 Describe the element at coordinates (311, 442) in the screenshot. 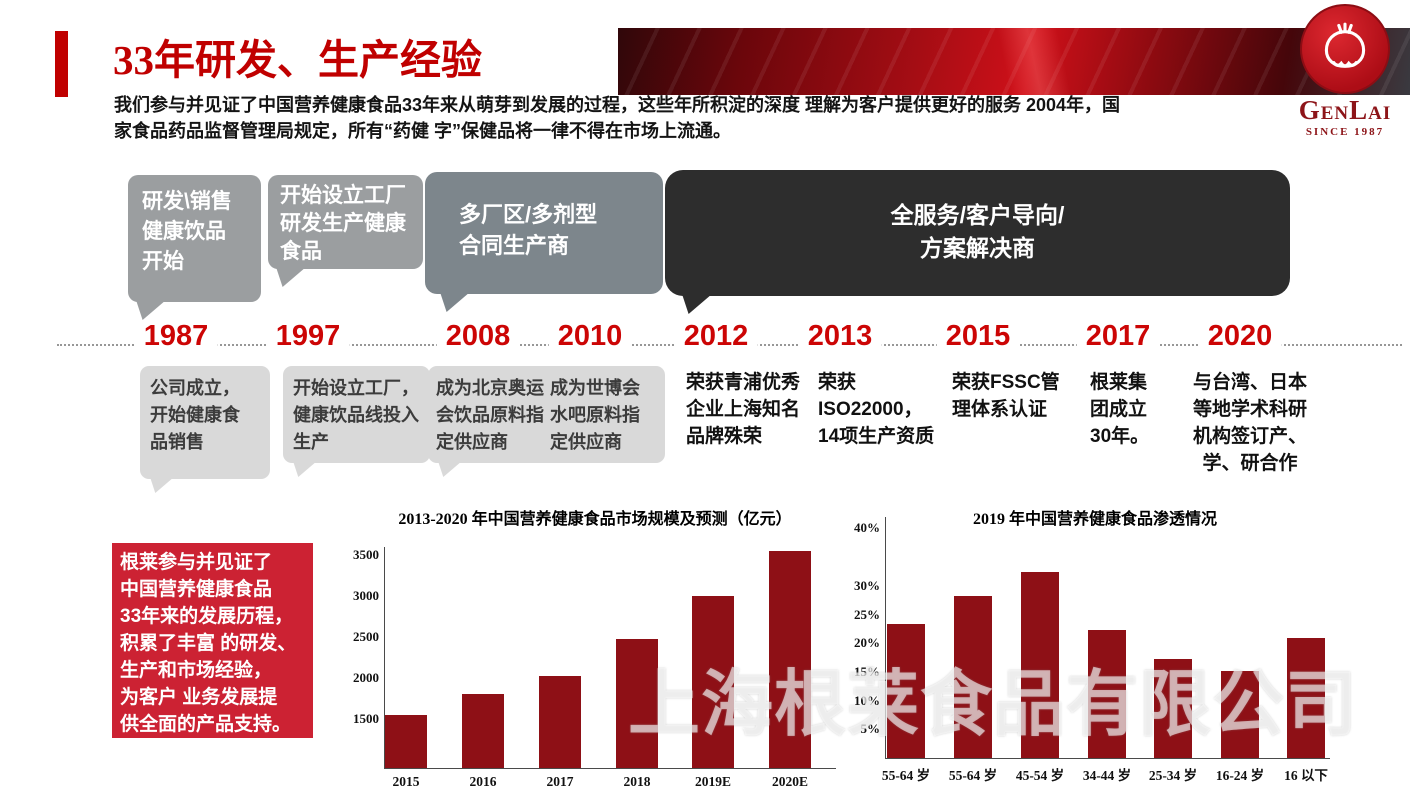

I see `desc-line: 生产` at that location.